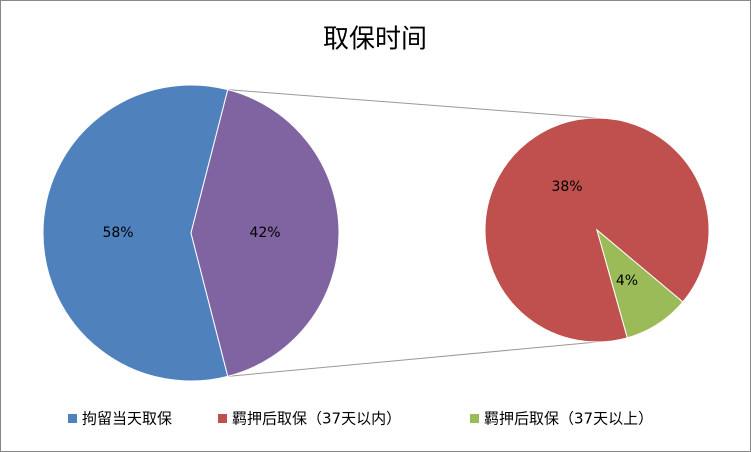 The height and width of the screenshot is (452, 751). What do you see at coordinates (627, 281) in the screenshot?
I see `data-label: 4%` at bounding box center [627, 281].